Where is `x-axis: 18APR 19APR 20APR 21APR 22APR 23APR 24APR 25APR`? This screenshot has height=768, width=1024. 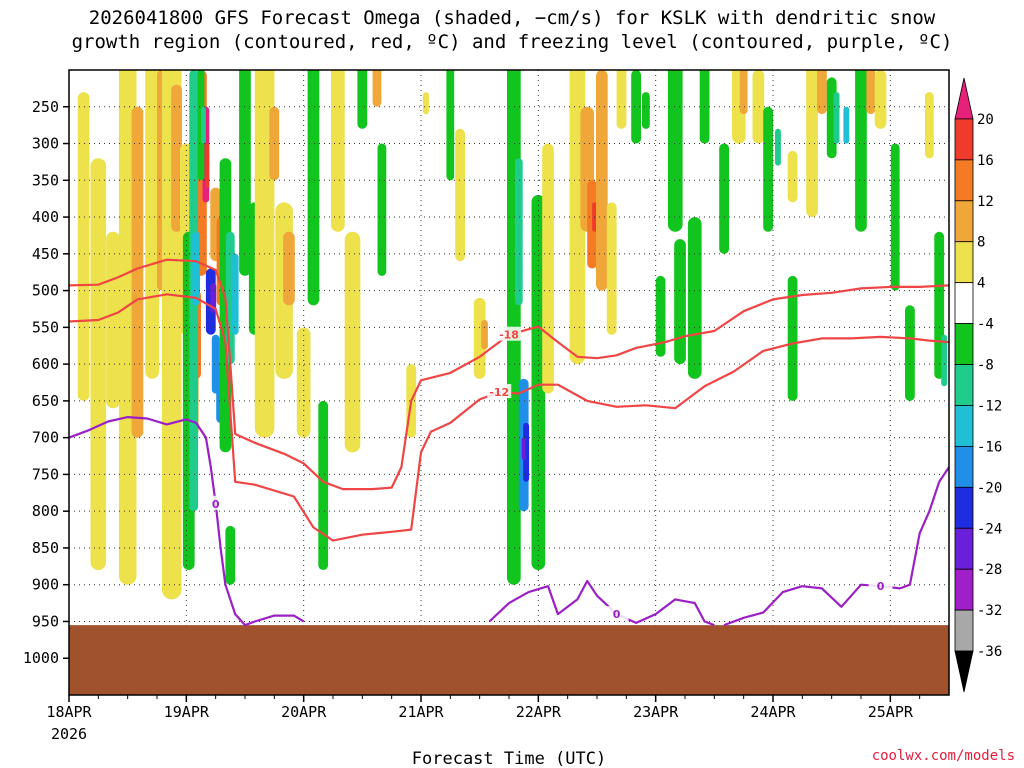 x-axis: 18APR 19APR 20APR 21APR 22APR 23APR 24APR 25APR is located at coordinates (483, 708).